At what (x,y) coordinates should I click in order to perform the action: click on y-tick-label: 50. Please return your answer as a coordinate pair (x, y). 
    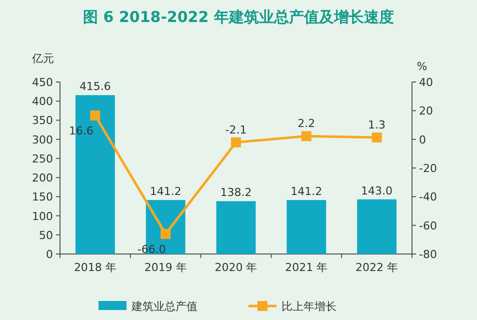
    Looking at the image, I should click on (46, 235).